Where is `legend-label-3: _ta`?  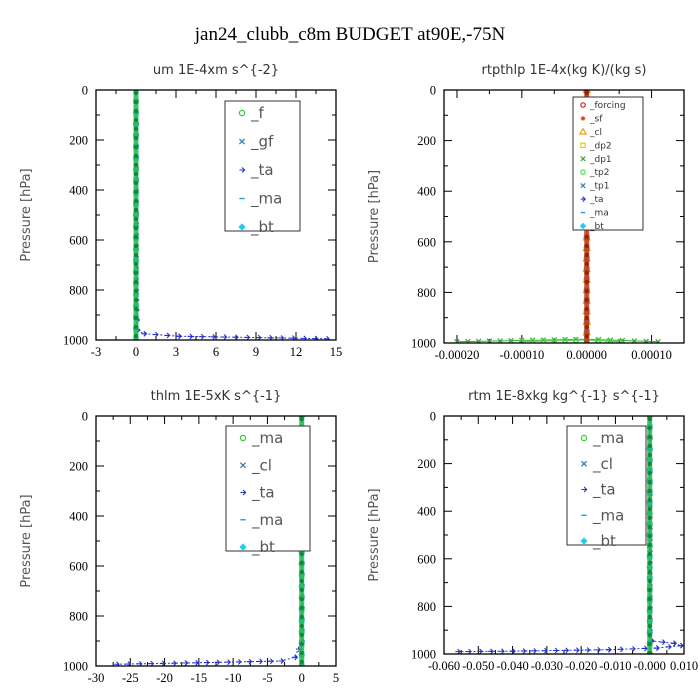
legend-label-3: _ta is located at coordinates (604, 490).